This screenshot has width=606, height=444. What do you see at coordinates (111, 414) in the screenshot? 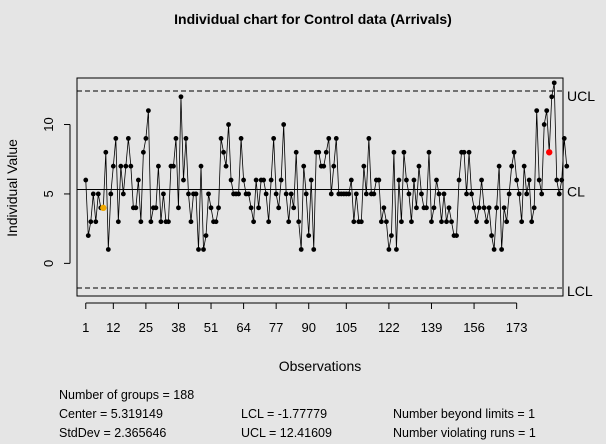
I see `stat-center: Center = 5.319149` at bounding box center [111, 414].